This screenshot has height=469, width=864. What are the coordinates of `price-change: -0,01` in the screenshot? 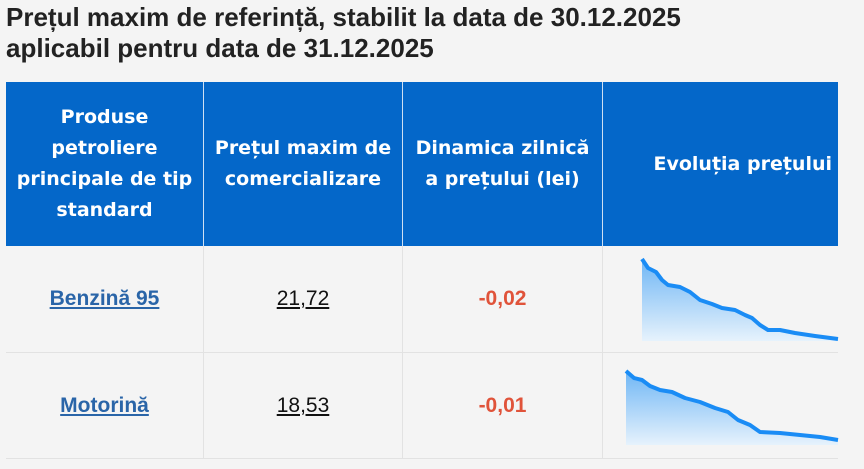 It's located at (502, 405).